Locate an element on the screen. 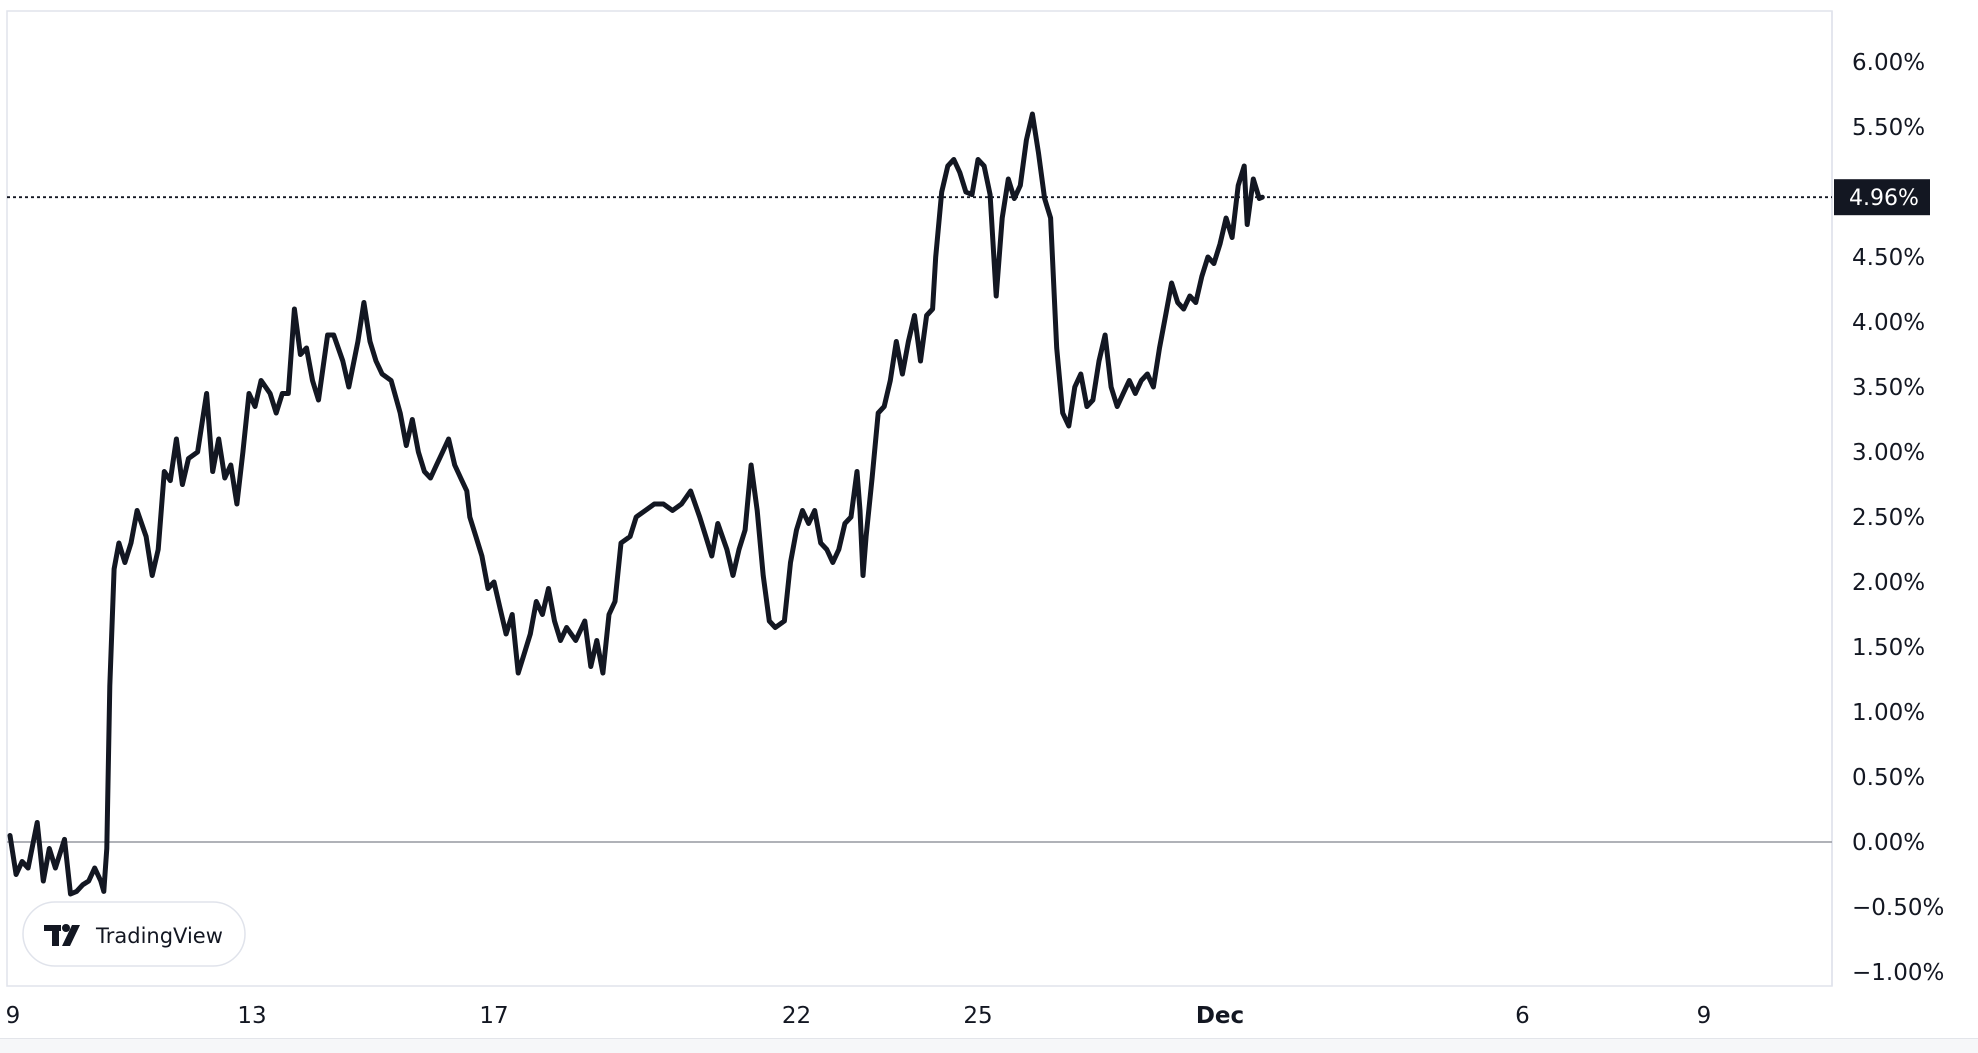 The width and height of the screenshot is (1978, 1053). x-tick-label: Dec is located at coordinates (1220, 1016).